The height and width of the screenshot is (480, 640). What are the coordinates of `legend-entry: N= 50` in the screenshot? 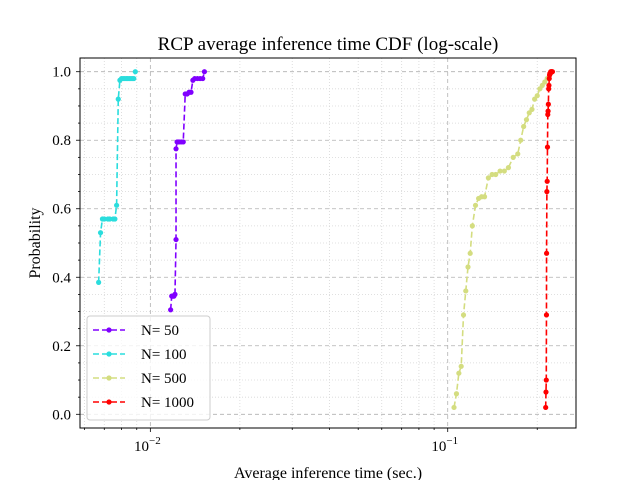 It's located at (136, 331).